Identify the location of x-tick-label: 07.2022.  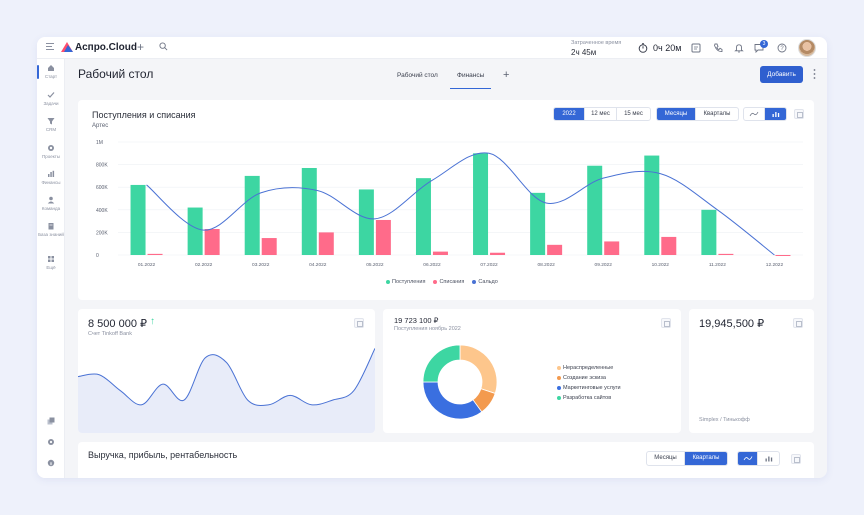
(489, 265).